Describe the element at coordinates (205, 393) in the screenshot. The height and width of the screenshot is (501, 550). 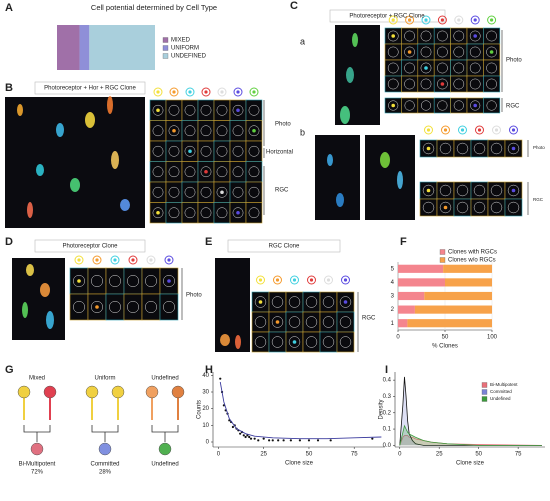
I see `y-tick-label: 30` at that location.